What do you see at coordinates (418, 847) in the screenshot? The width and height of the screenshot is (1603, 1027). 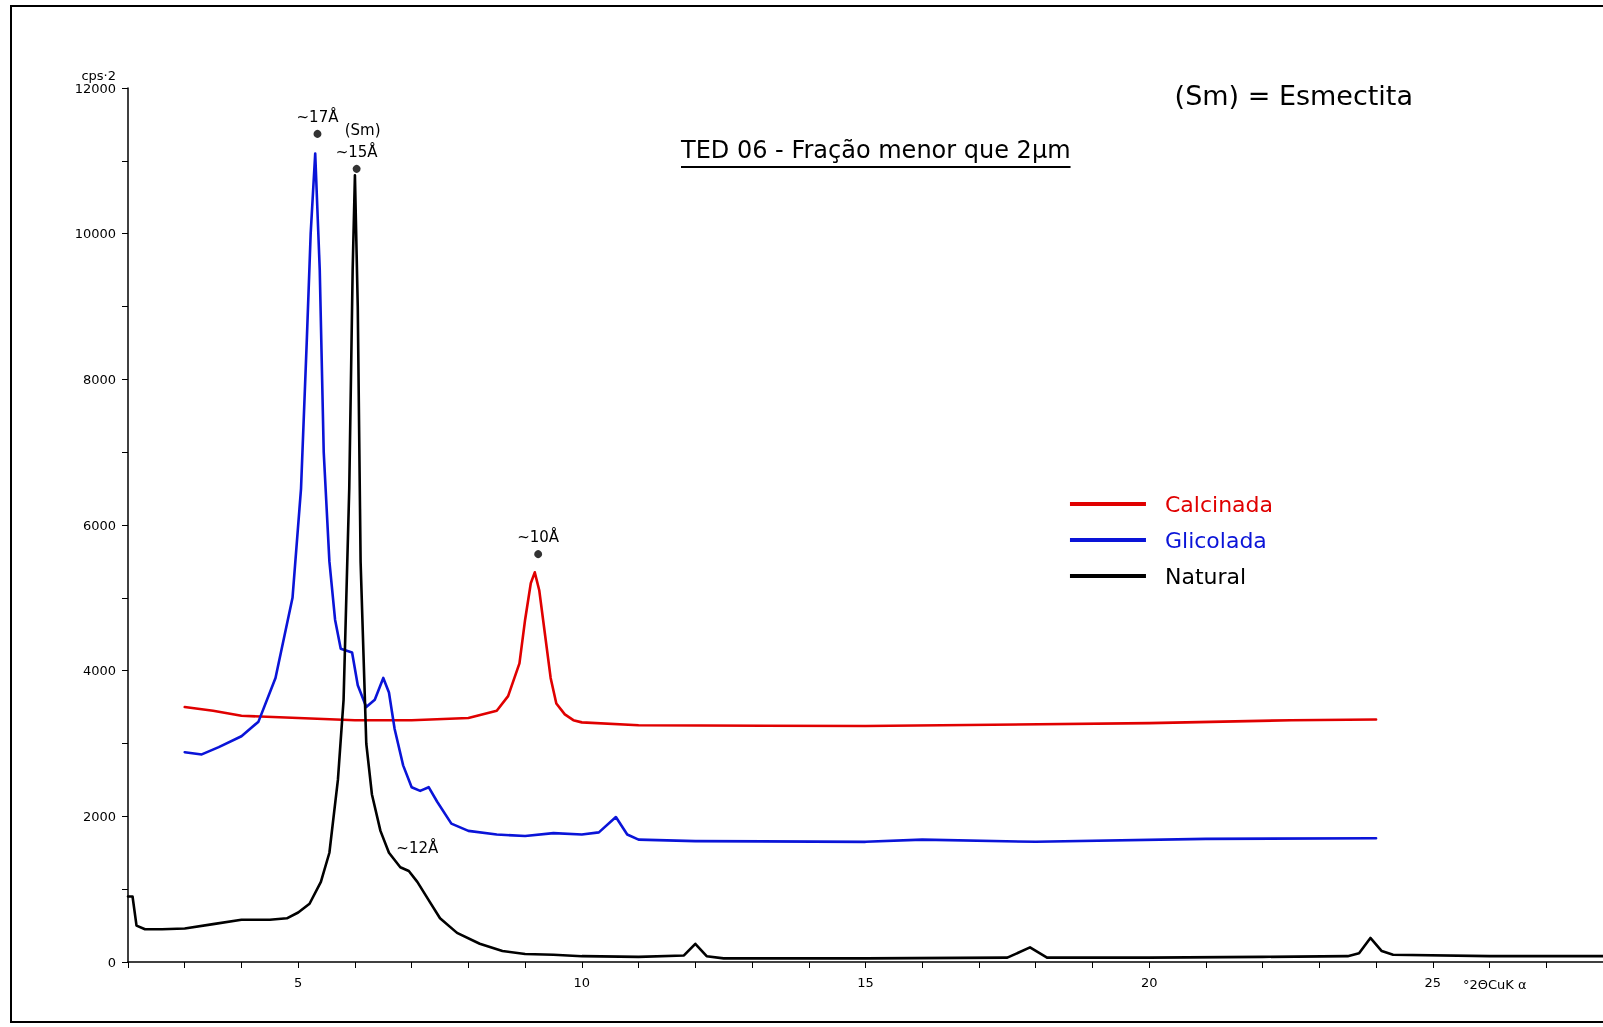 I see `annotation: ~12Å` at bounding box center [418, 847].